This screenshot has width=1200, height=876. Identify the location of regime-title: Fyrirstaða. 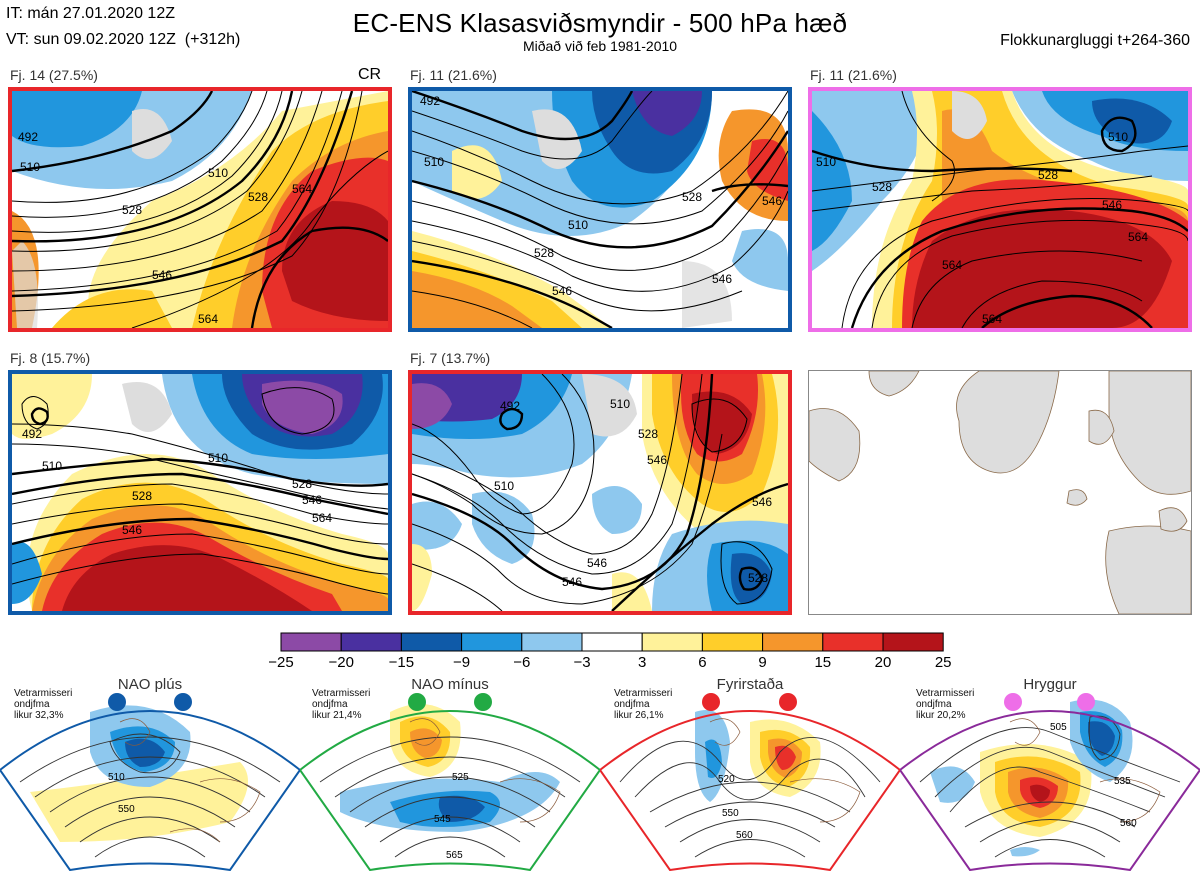
(750, 684).